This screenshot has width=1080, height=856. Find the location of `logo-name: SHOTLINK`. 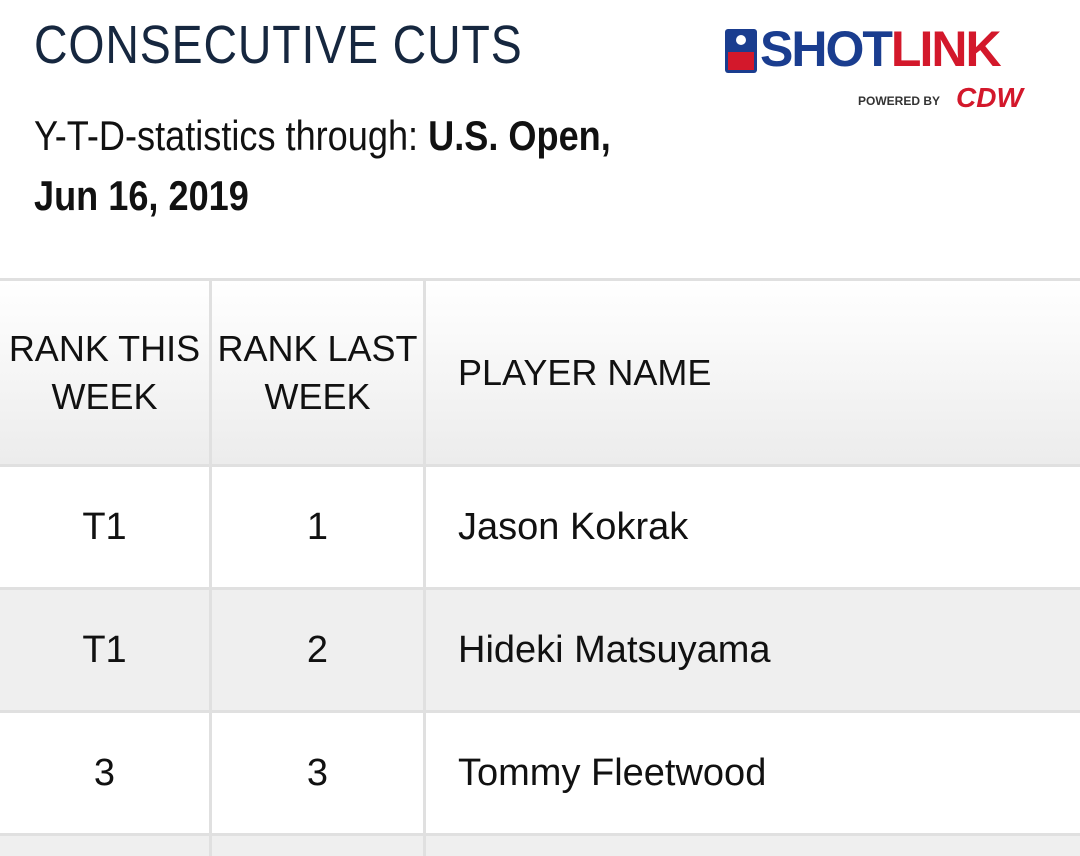

logo-name: SHOTLINK is located at coordinates (881, 49).